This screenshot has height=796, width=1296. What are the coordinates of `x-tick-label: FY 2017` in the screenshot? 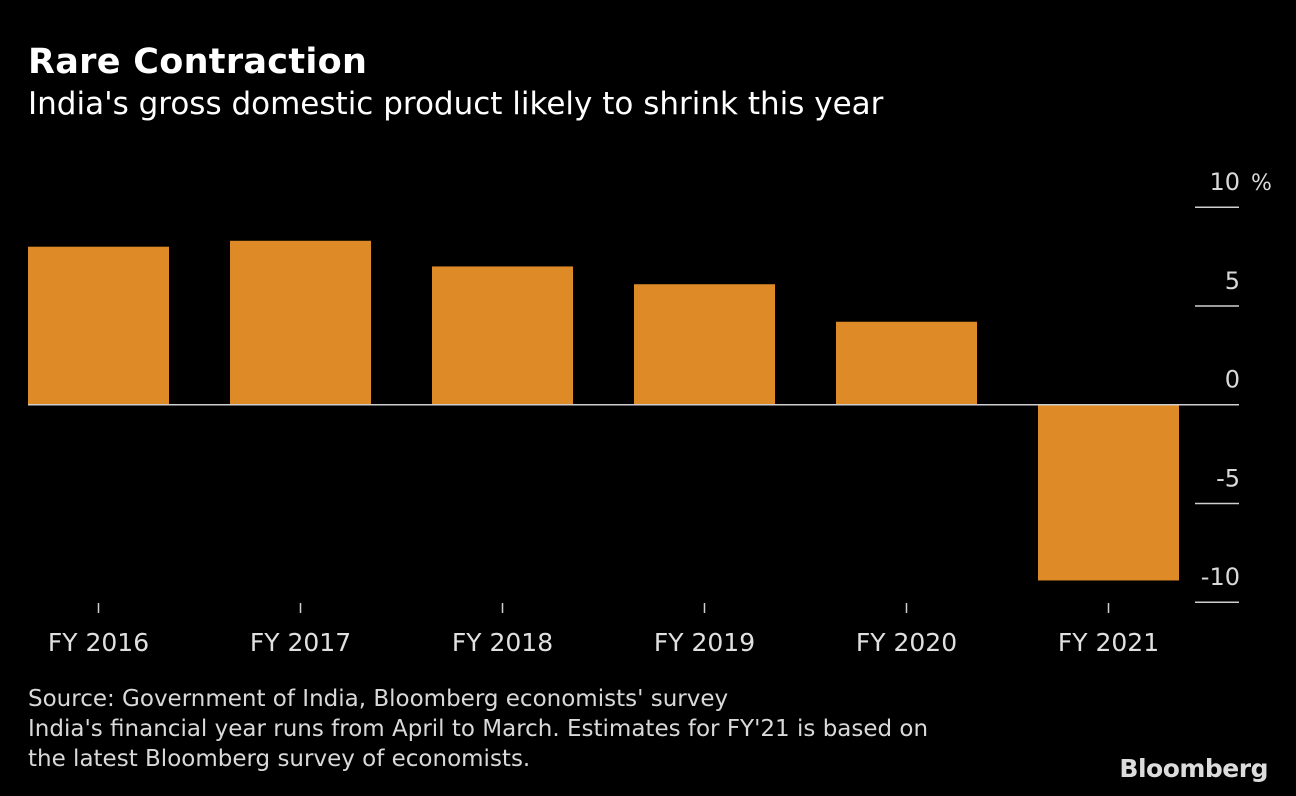 It's located at (300, 642).